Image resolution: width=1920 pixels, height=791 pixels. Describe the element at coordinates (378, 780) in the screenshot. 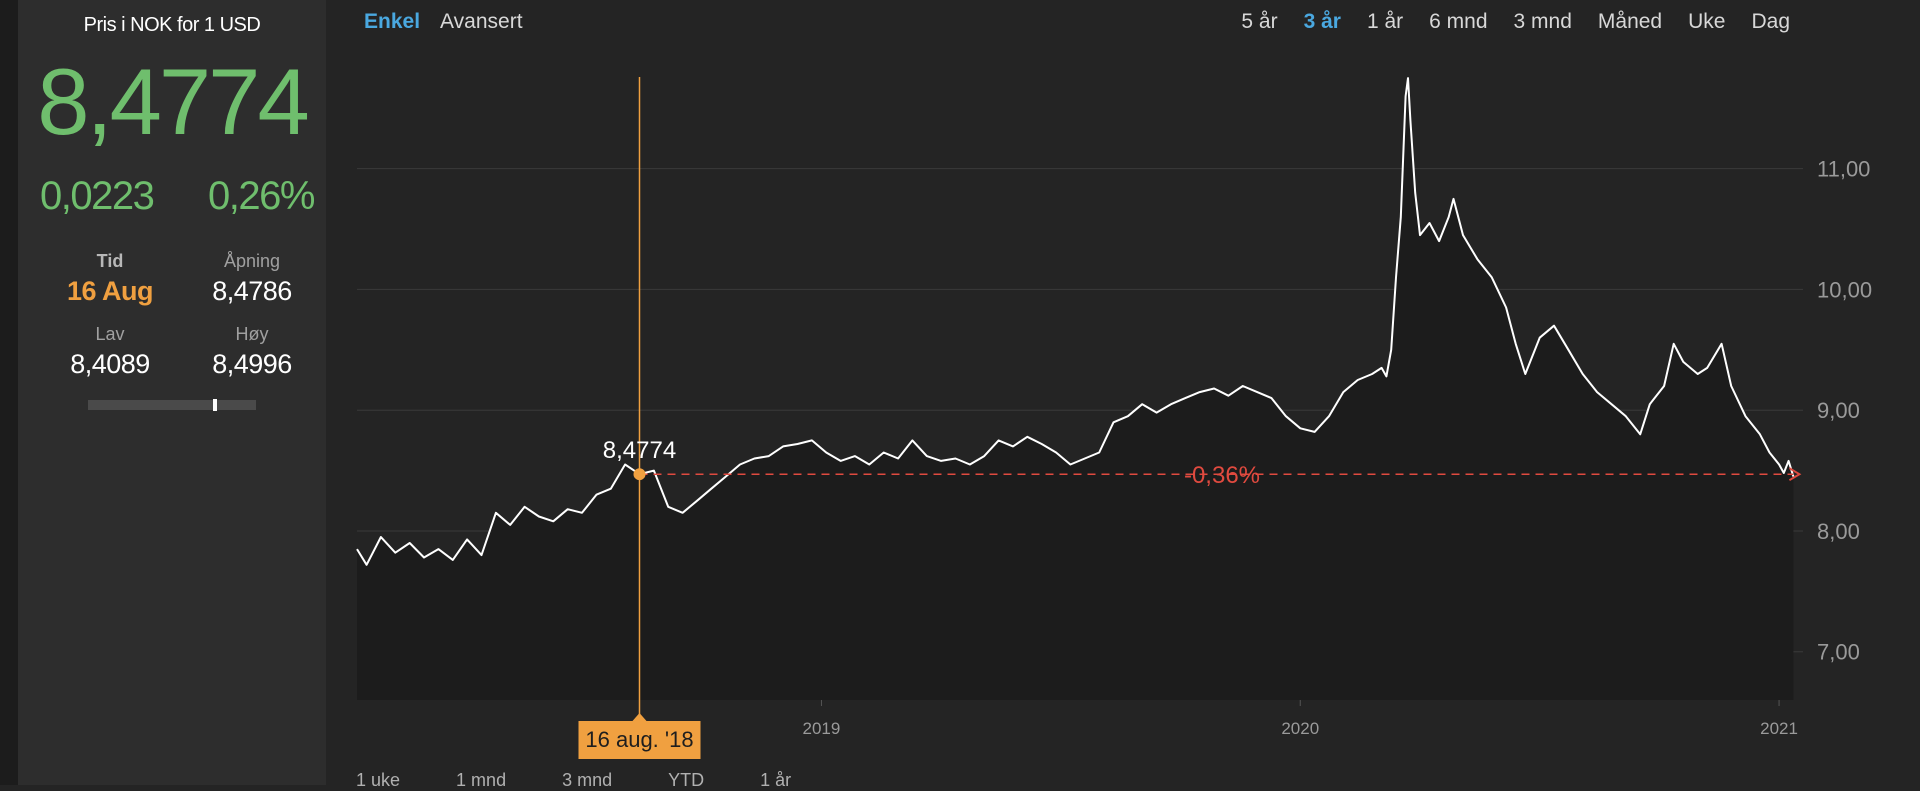

I see `bottom-tab-1-uke: 1 uke` at that location.